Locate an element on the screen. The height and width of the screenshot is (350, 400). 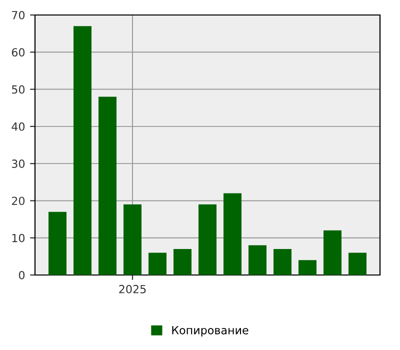
y-tick-label: 40 is located at coordinates (18, 126).